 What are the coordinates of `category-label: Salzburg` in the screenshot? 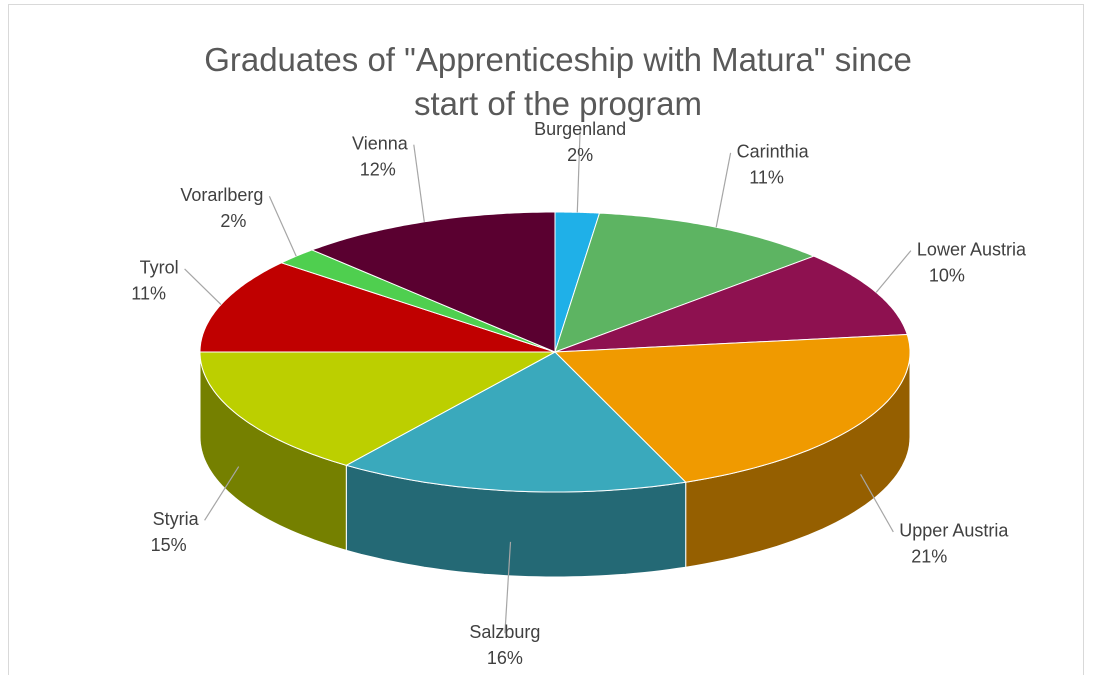 It's located at (504, 632).